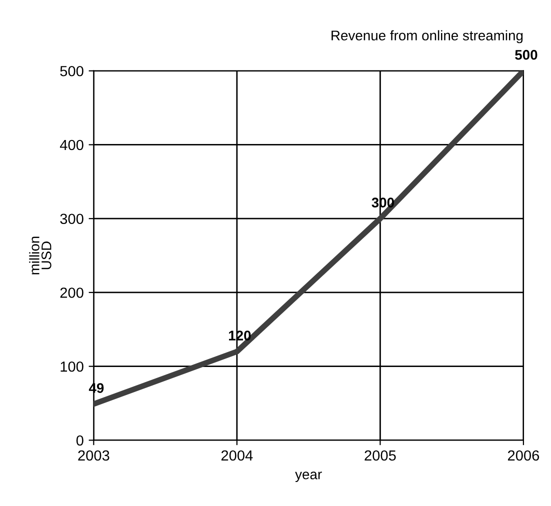 Image resolution: width=551 pixels, height=506 pixels. What do you see at coordinates (72, 293) in the screenshot?
I see `y-tick-label: 200` at bounding box center [72, 293].